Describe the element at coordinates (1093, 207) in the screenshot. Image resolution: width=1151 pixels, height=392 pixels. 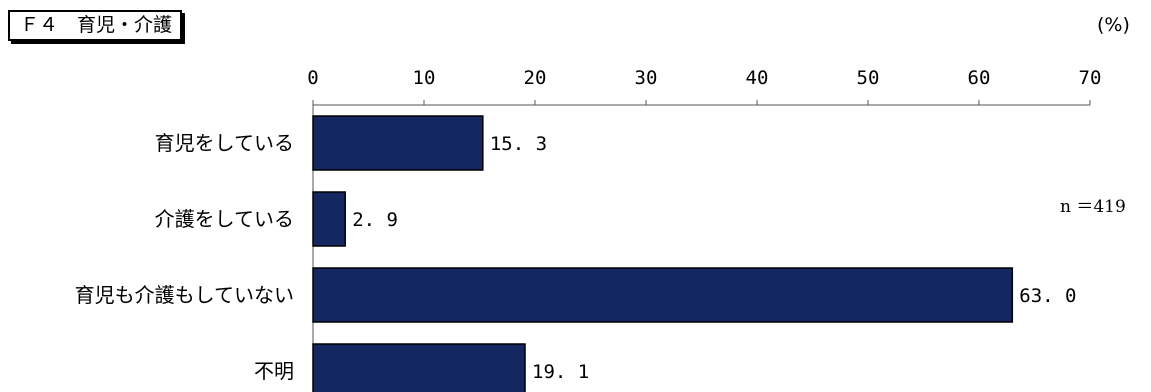
I see `sample-size-label: n ＝419` at that location.